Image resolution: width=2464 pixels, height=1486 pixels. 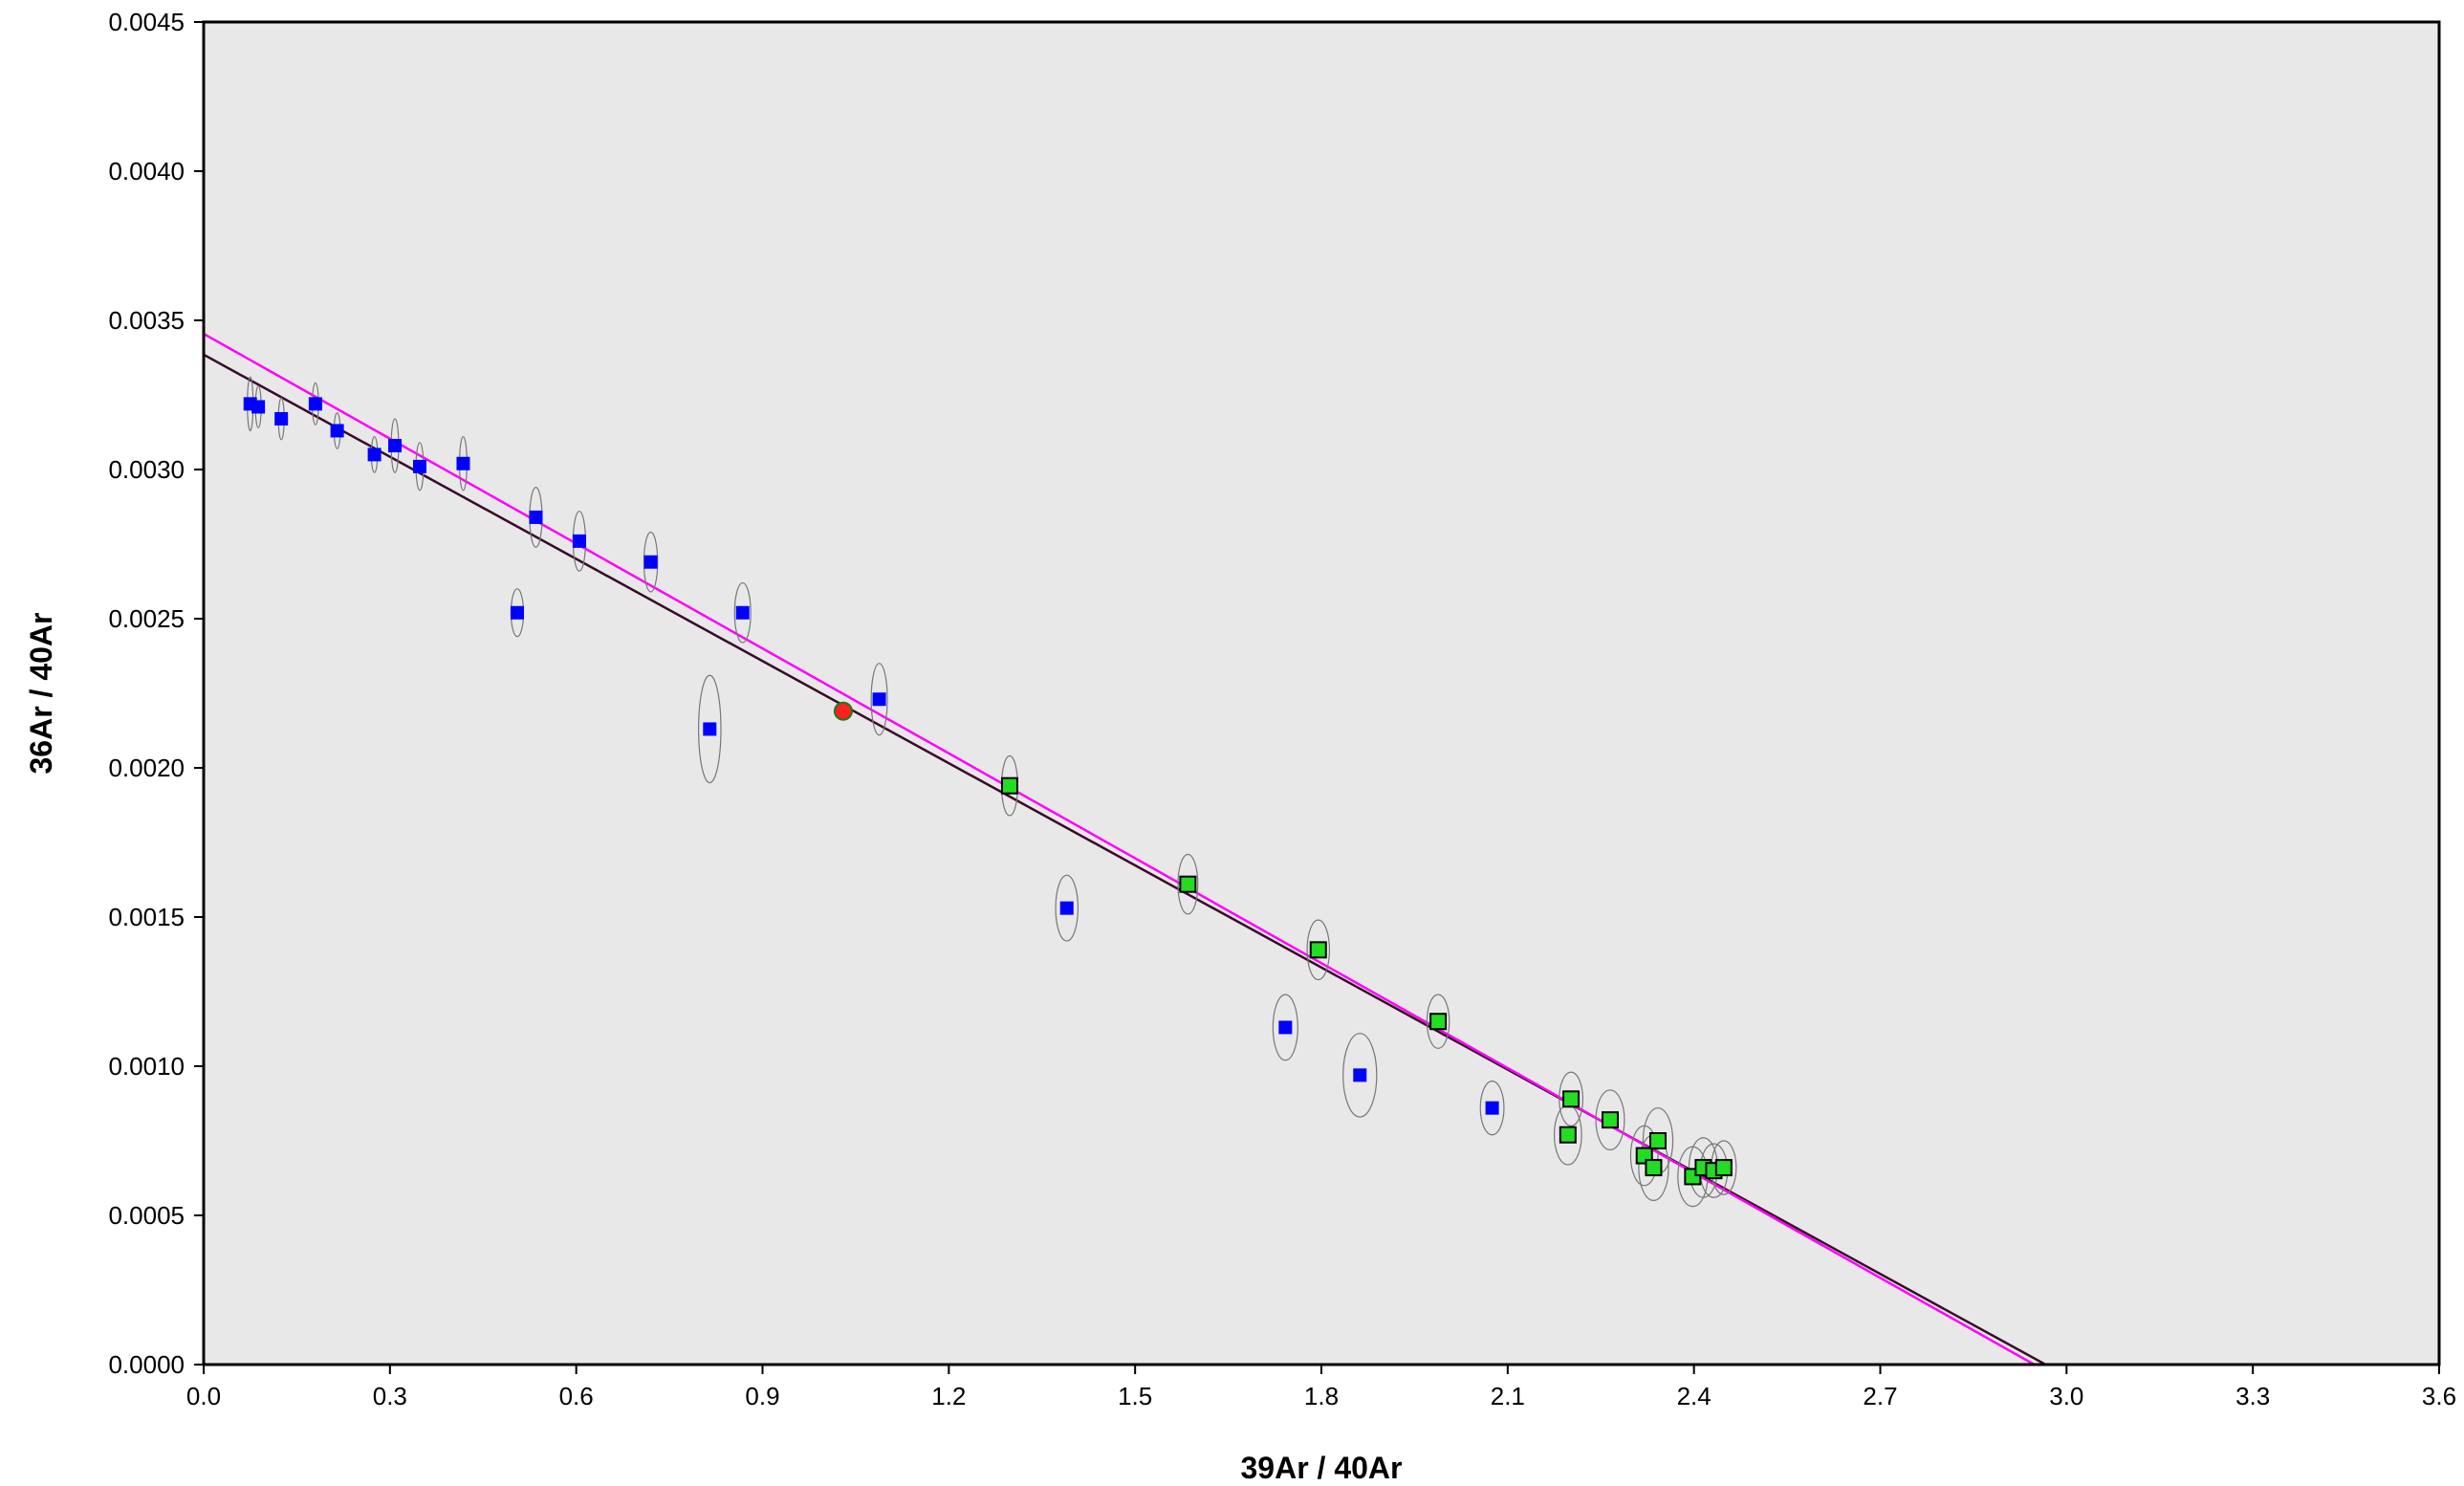 What do you see at coordinates (146, 1365) in the screenshot?
I see `y-tick-label: 0.0000` at bounding box center [146, 1365].